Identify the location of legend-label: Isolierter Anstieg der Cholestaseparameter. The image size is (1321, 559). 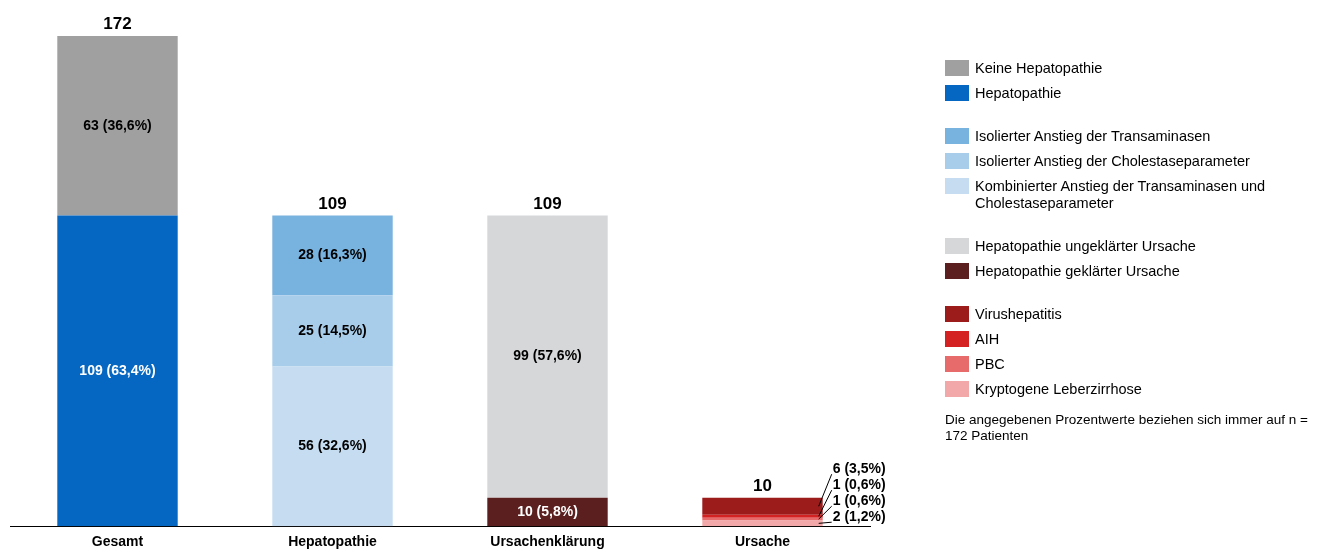
(1112, 161).